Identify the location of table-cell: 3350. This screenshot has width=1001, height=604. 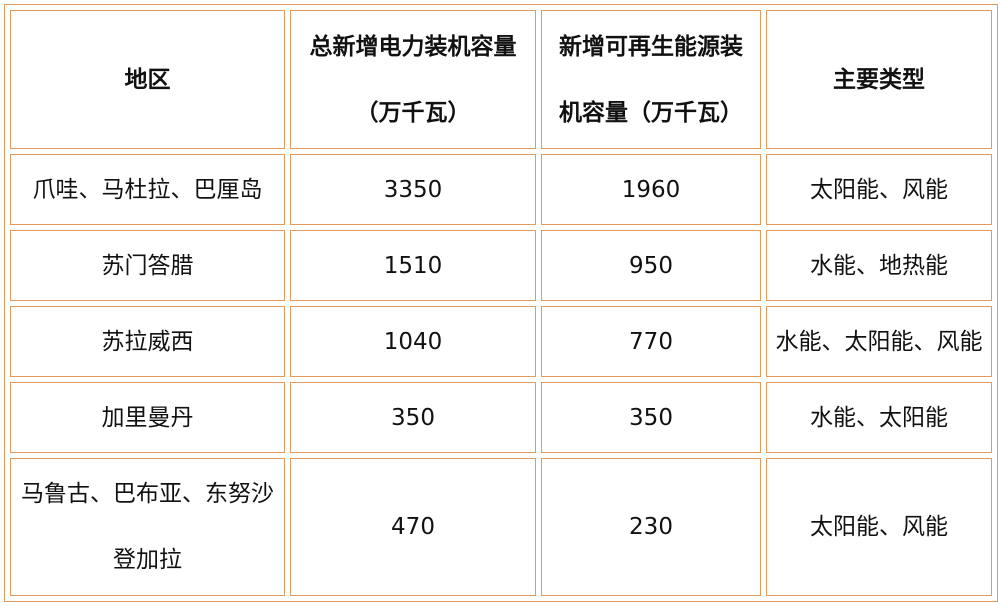
(413, 189).